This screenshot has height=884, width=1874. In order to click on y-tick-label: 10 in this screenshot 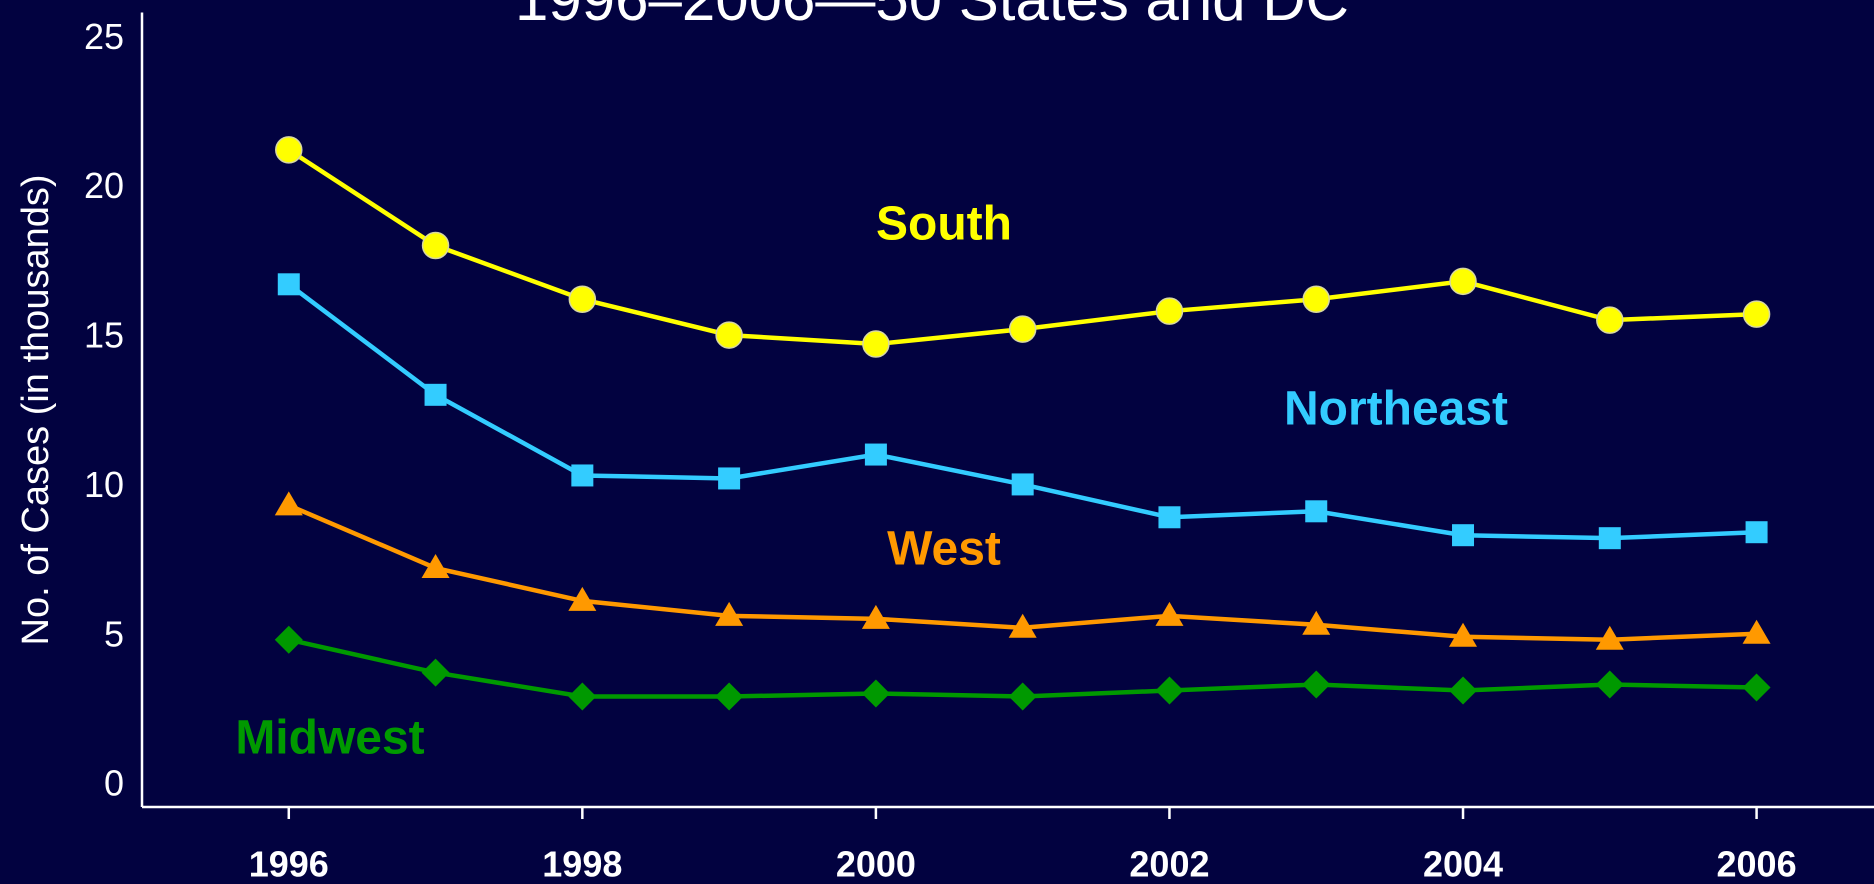, I will do `click(104, 484)`.